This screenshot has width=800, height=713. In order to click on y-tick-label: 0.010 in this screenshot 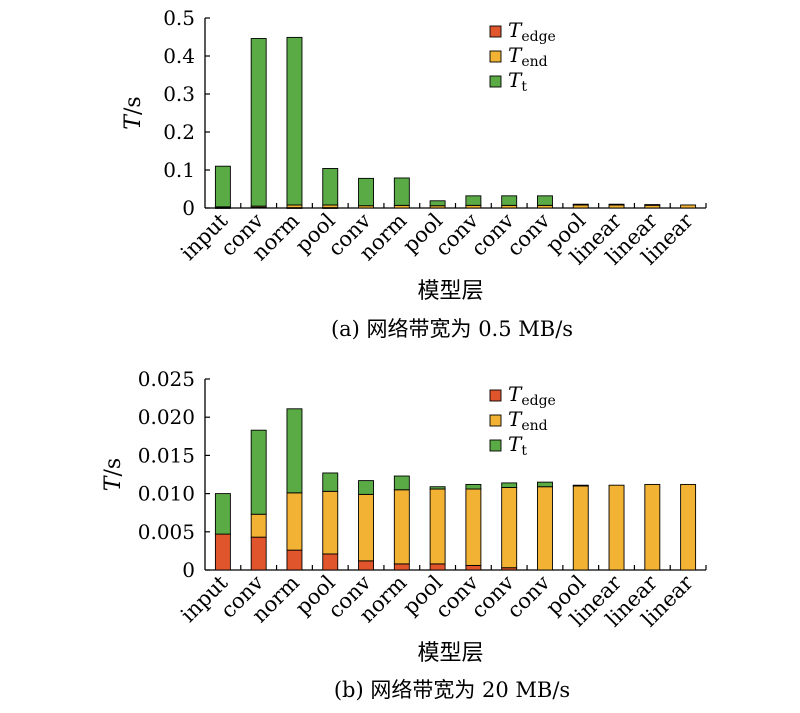, I will do `click(166, 494)`.